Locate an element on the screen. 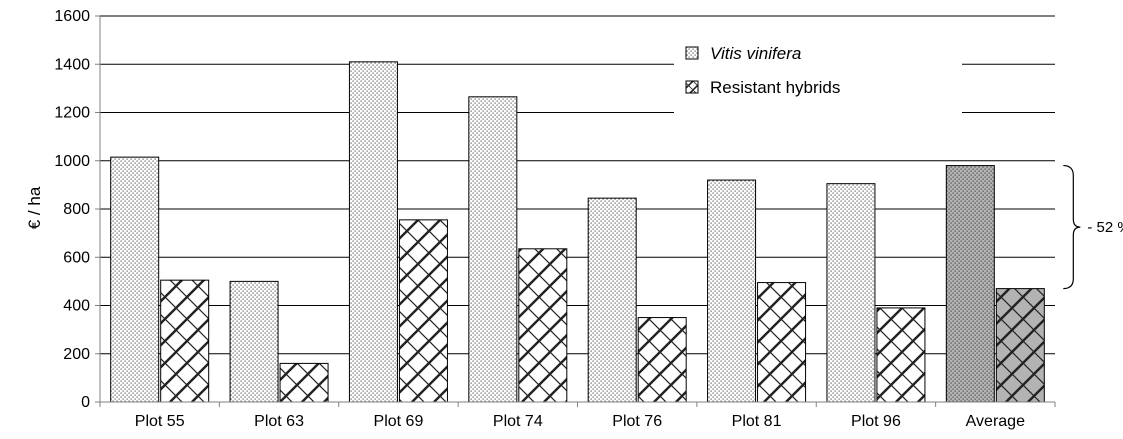 The height and width of the screenshot is (439, 1123). y-tick-label-1400: 1400 is located at coordinates (72, 64).